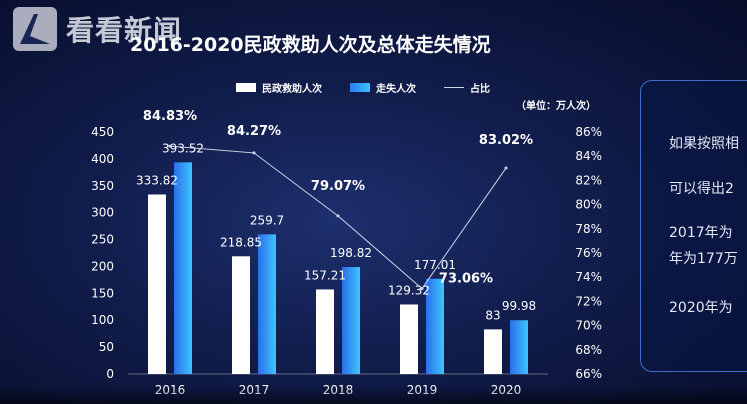 The image size is (747, 404). What do you see at coordinates (102, 159) in the screenshot?
I see `left-tick-label: 400` at bounding box center [102, 159].